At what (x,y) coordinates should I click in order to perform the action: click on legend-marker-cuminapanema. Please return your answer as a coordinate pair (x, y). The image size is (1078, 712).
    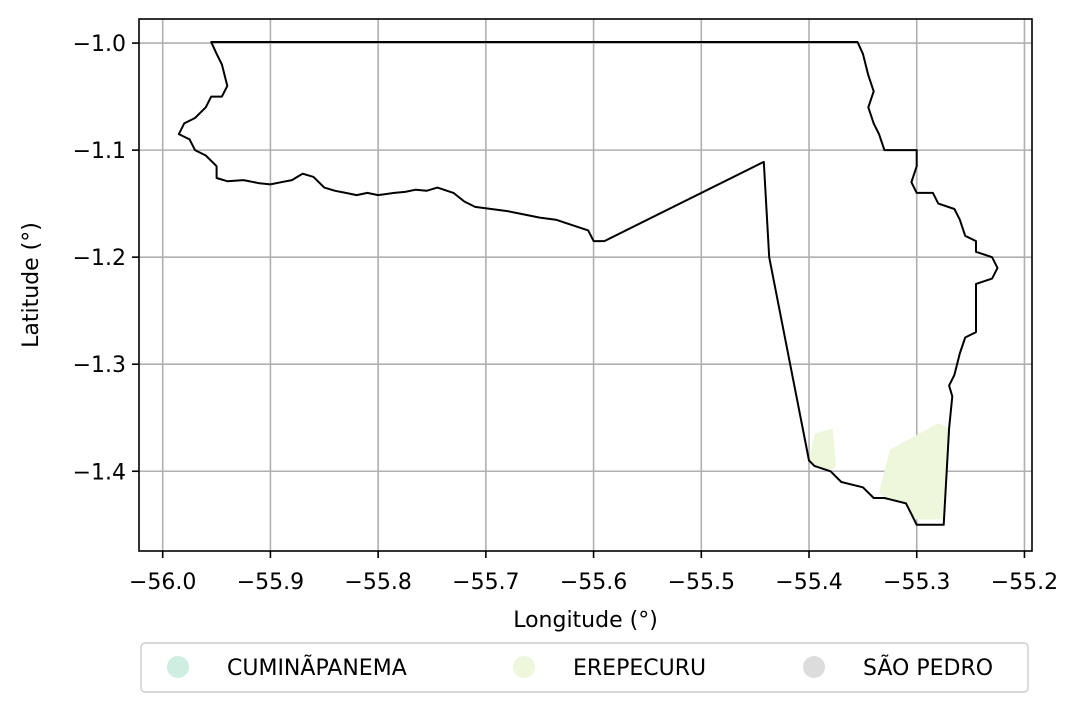
    Looking at the image, I should click on (178, 667).